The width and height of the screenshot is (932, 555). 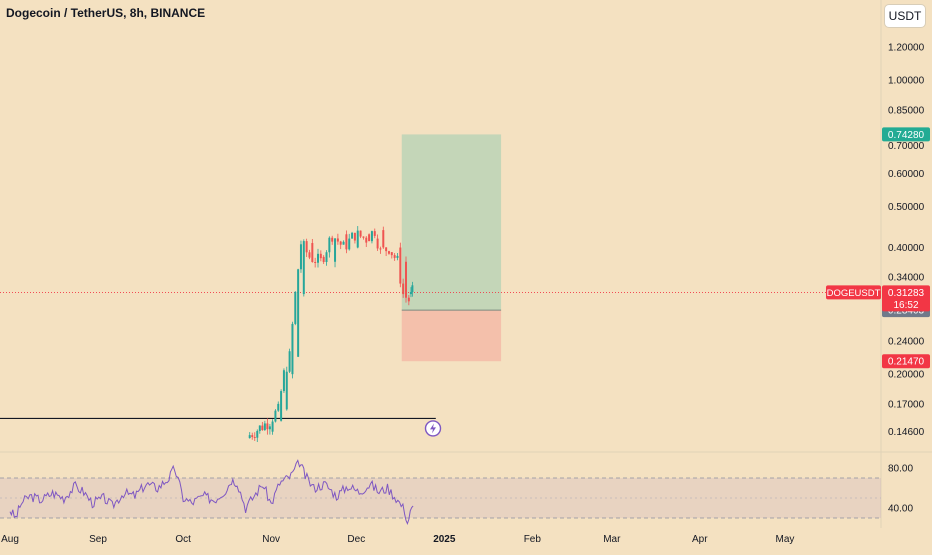 I want to click on time-axis-label: May, so click(x=785, y=539).